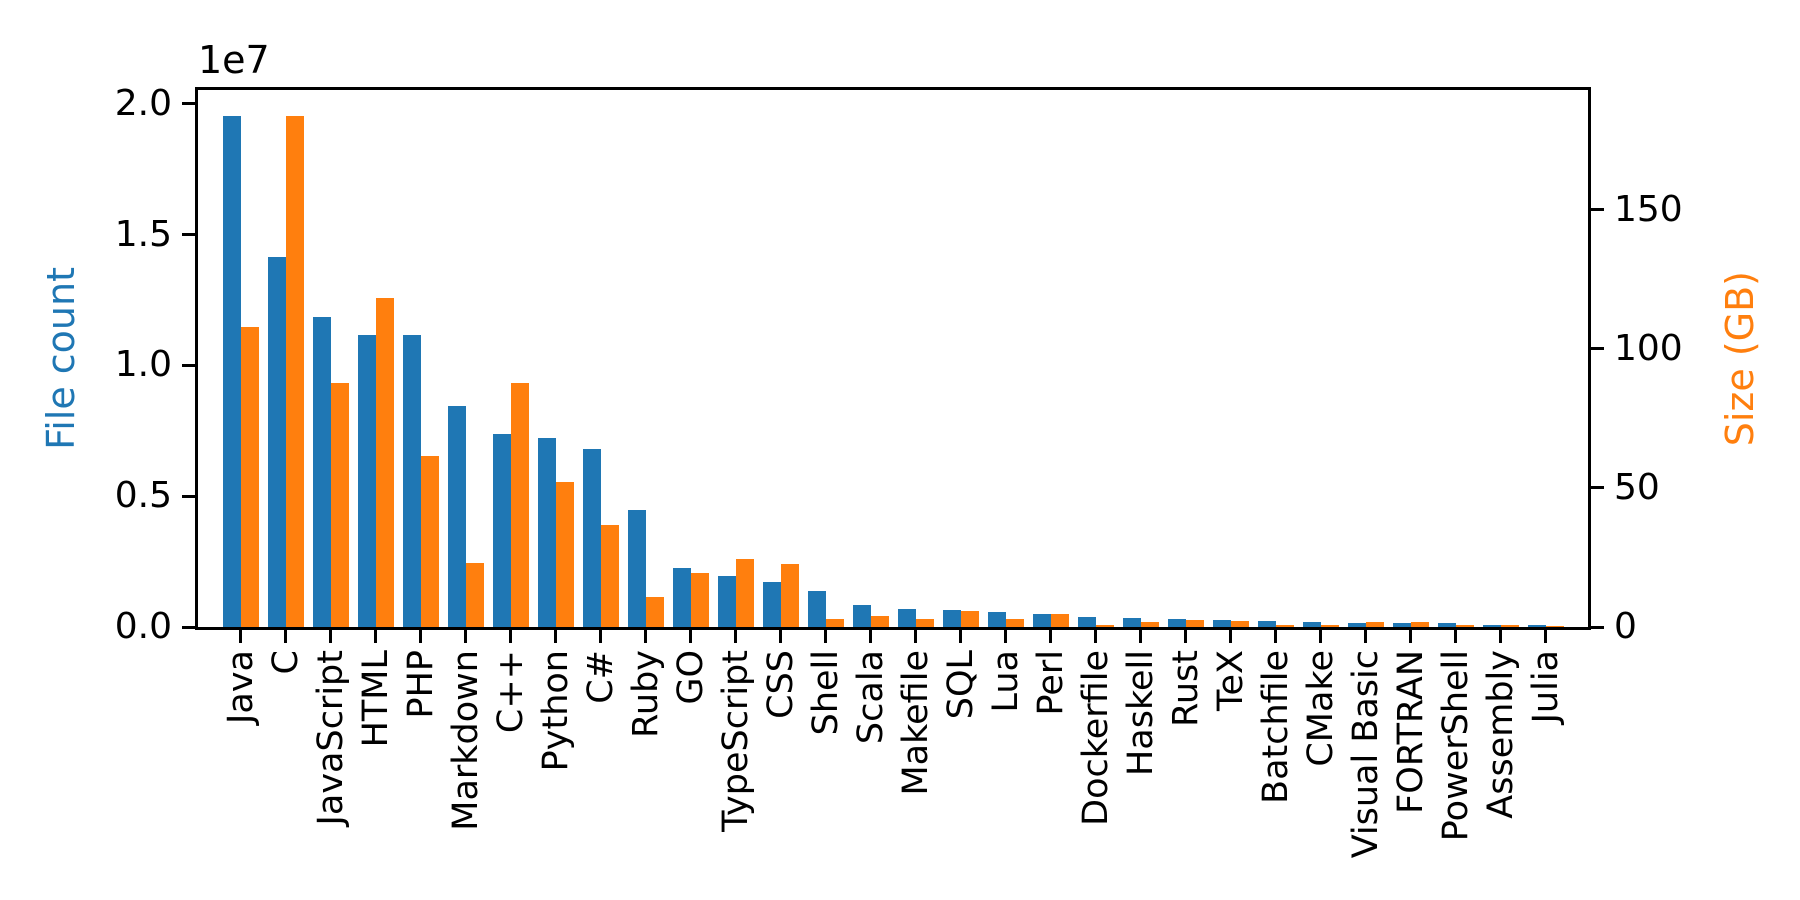  What do you see at coordinates (1086, 622) in the screenshot?
I see `bar-file-count-dockerfile` at bounding box center [1086, 622].